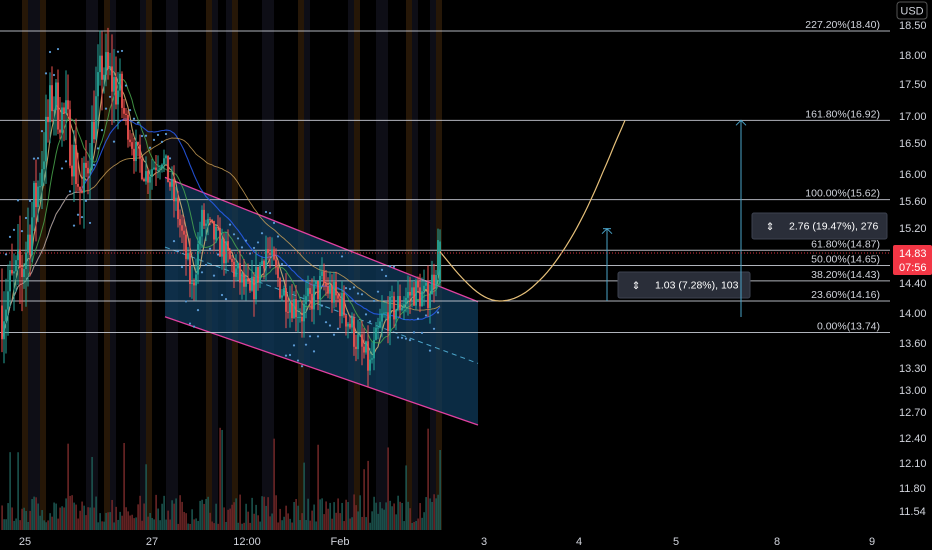 This screenshot has height=550, width=932. What do you see at coordinates (741, 122) in the screenshot?
I see `measure-arrow` at bounding box center [741, 122].